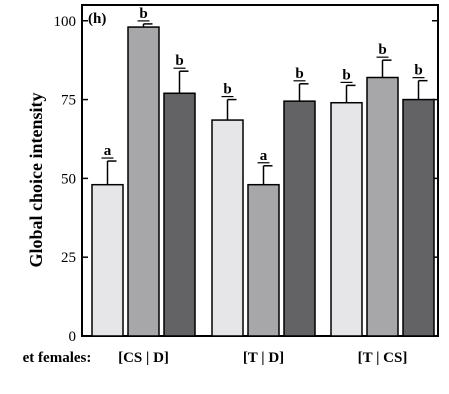  Describe the element at coordinates (383, 358) in the screenshot. I see `x-tick-label: [T | CS]` at that location.